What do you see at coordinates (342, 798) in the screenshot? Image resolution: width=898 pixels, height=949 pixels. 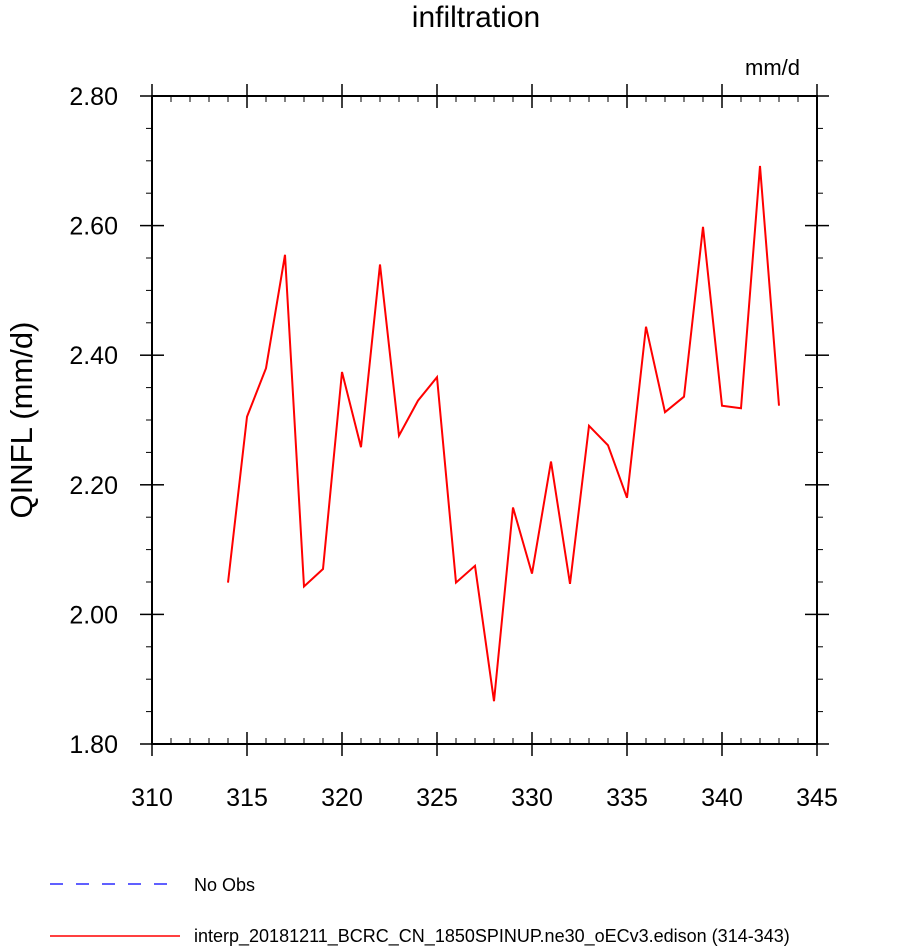 I see `x-tick-label: 320` at bounding box center [342, 798].